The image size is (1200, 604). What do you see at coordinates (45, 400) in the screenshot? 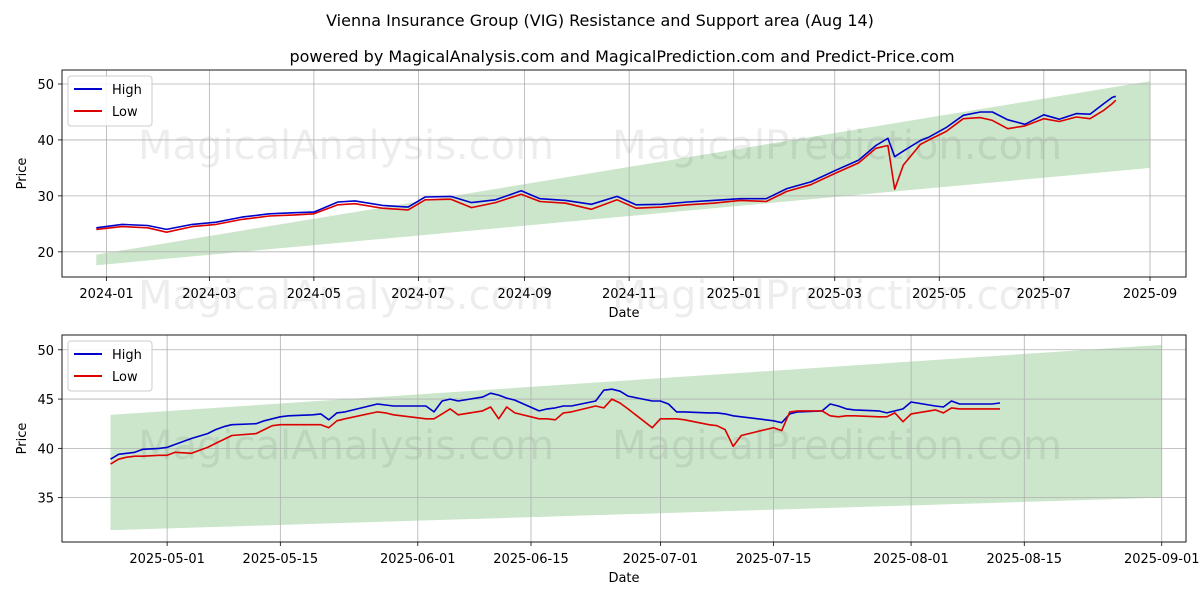
I see `y-tick-label: 45` at bounding box center [45, 400].